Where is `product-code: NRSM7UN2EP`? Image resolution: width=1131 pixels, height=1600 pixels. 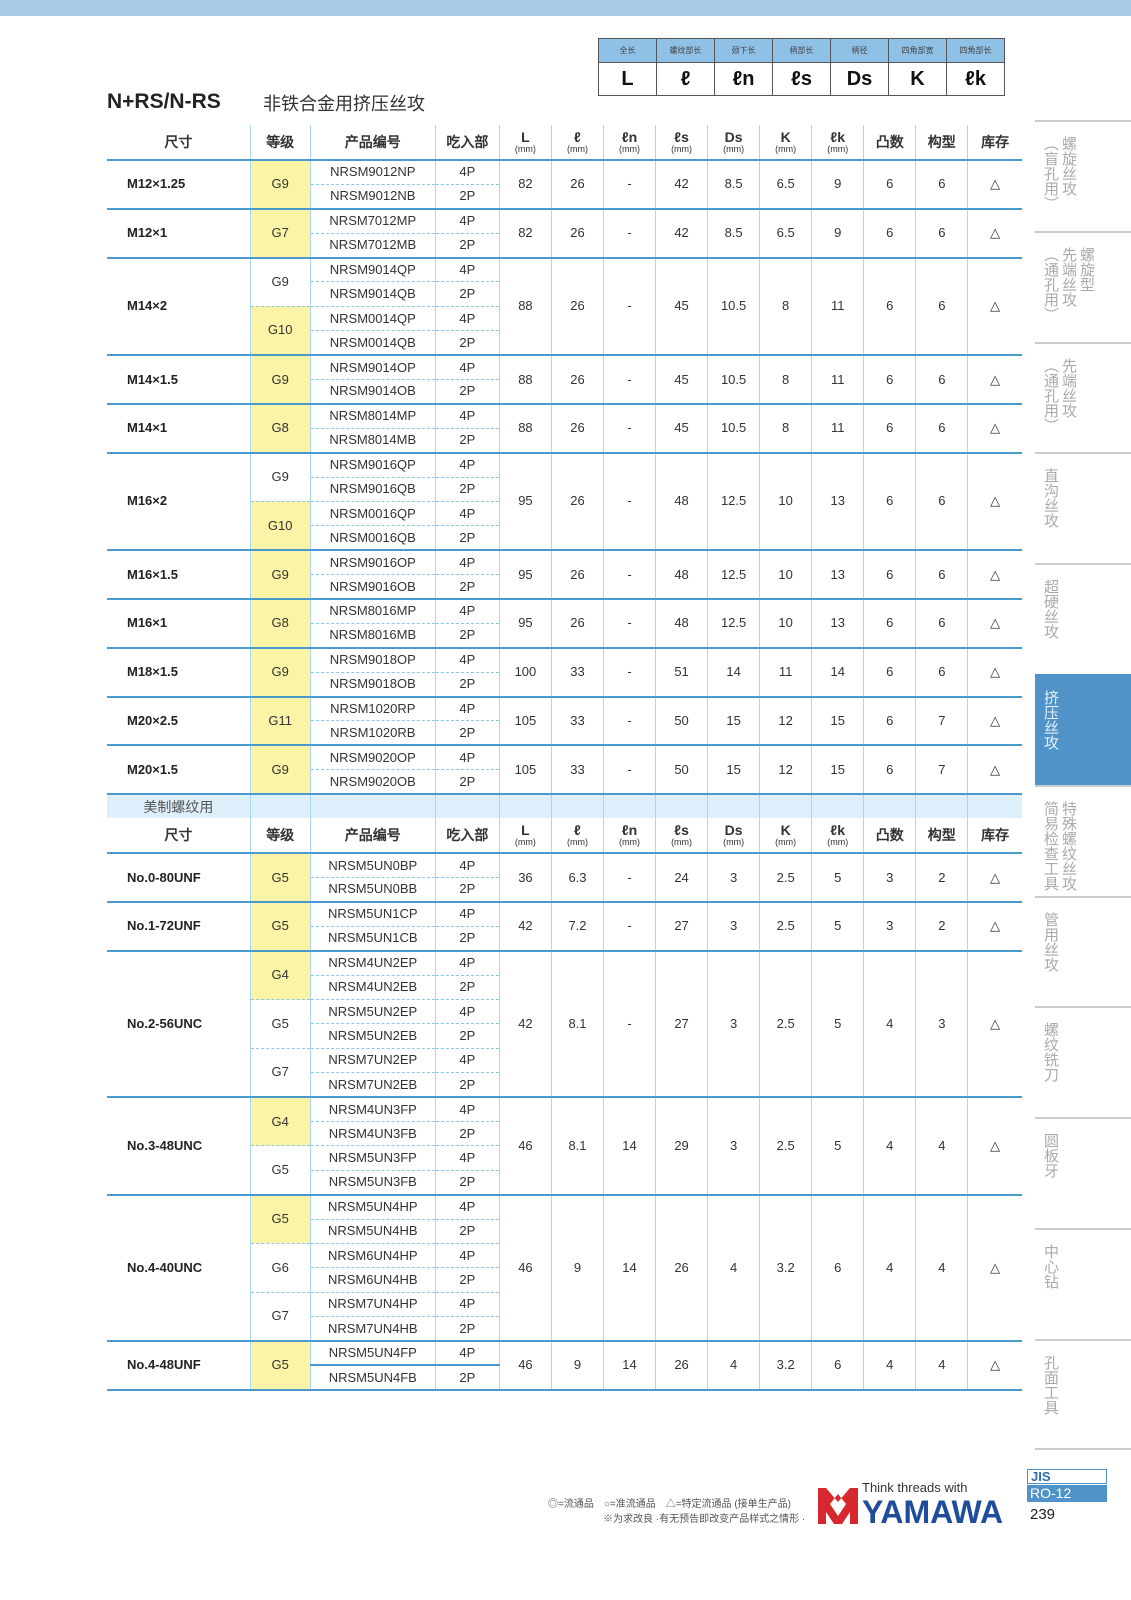
product-code: NRSM7UN2EP is located at coordinates (372, 1060).